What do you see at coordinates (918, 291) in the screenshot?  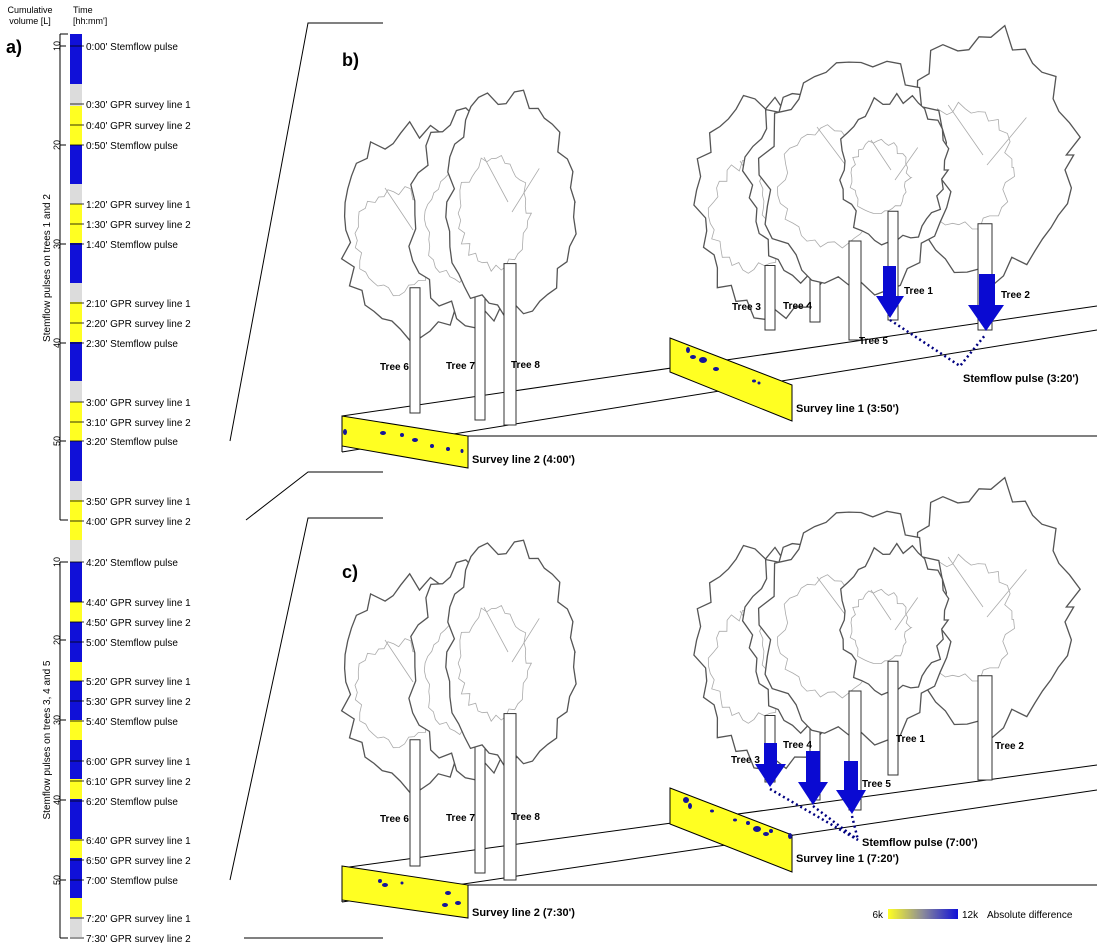 I see `tree-1-label-b: Tree 1` at bounding box center [918, 291].